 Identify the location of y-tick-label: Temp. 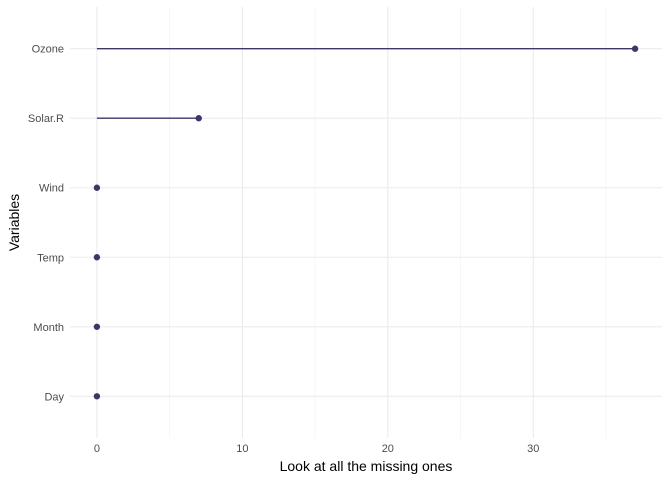
(50, 258).